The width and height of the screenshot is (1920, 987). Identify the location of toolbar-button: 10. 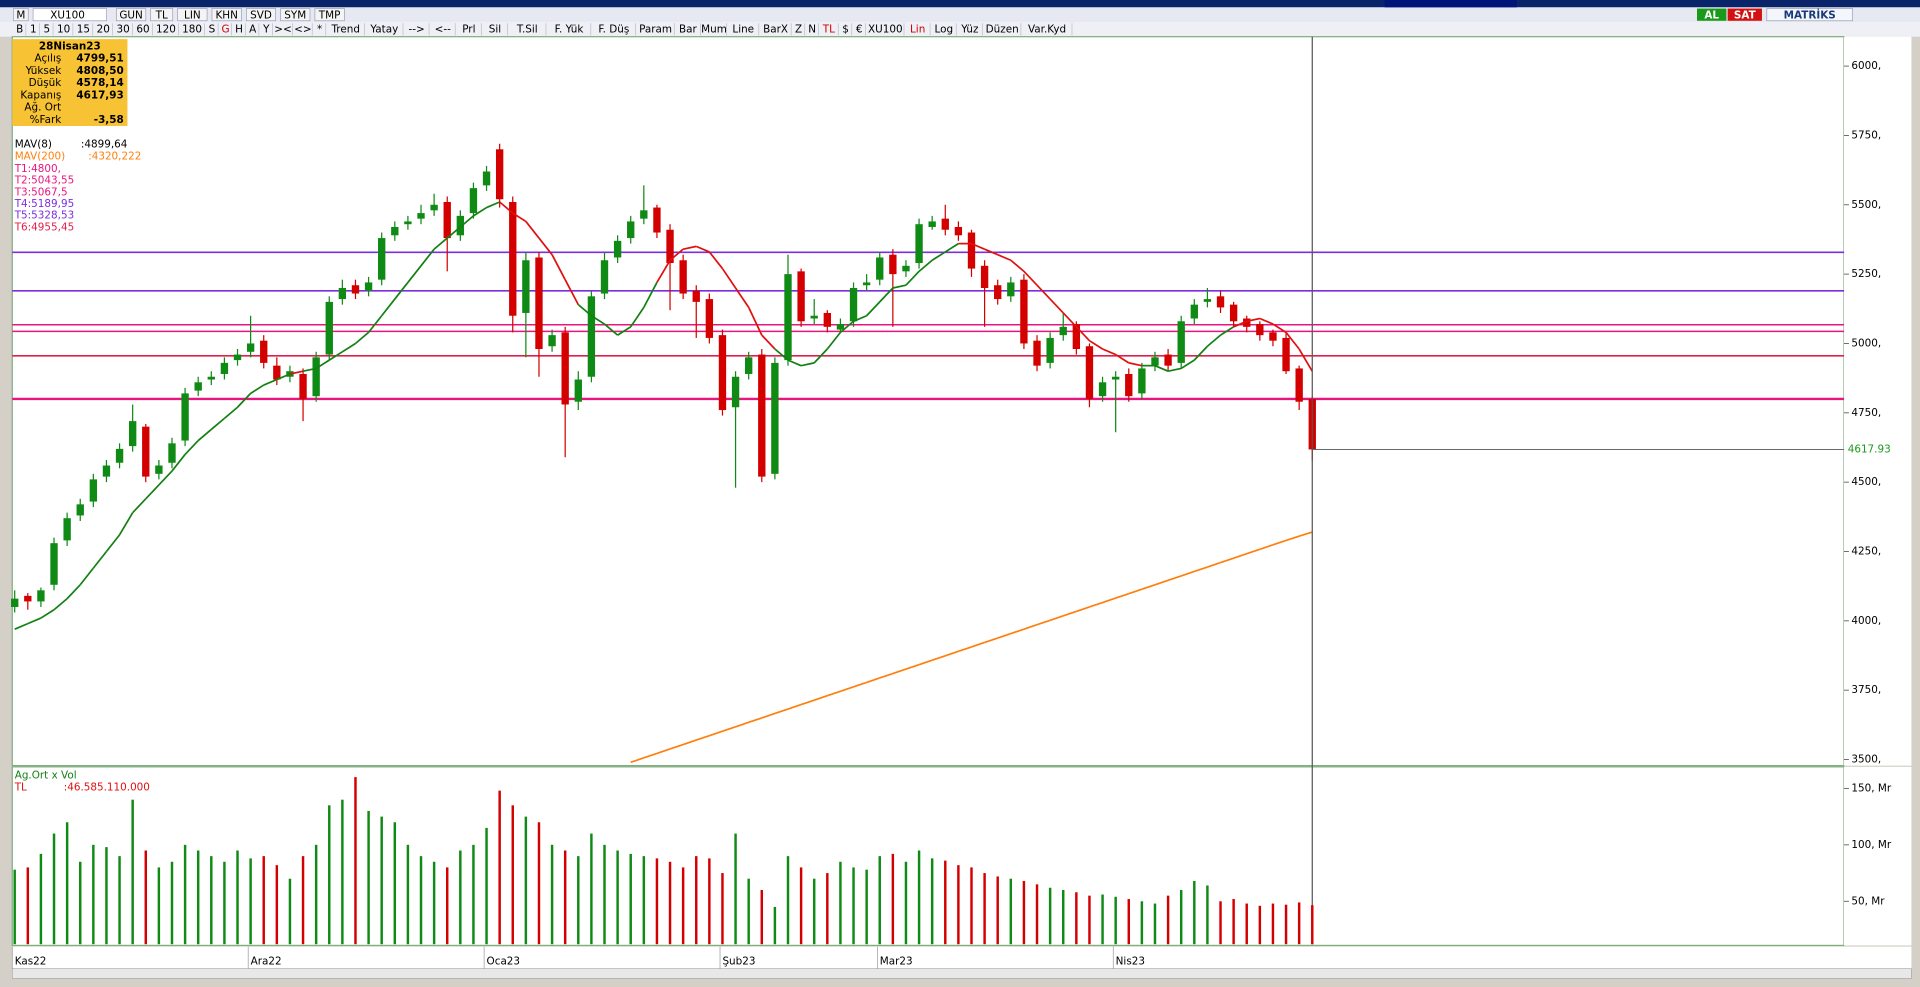
(63, 29).